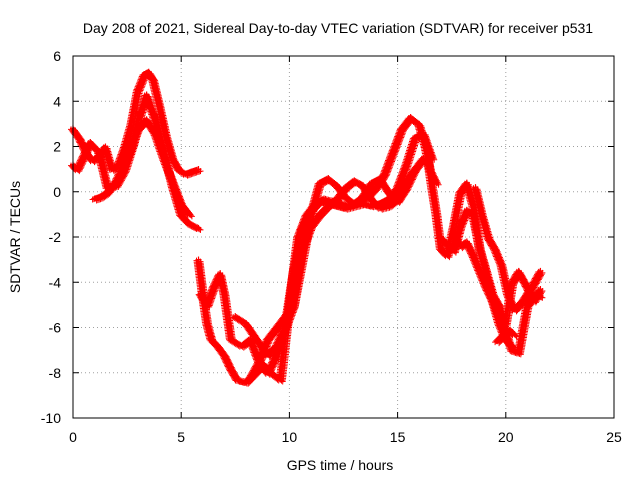  I want to click on y-tick-label: -6, so click(55, 328).